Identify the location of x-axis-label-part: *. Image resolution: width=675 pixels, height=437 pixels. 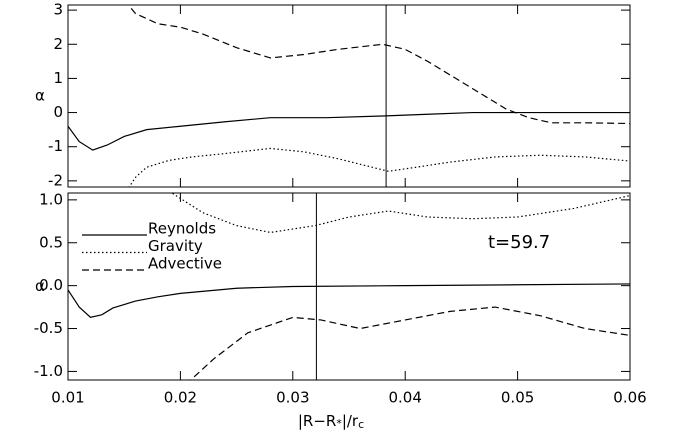
(339, 423).